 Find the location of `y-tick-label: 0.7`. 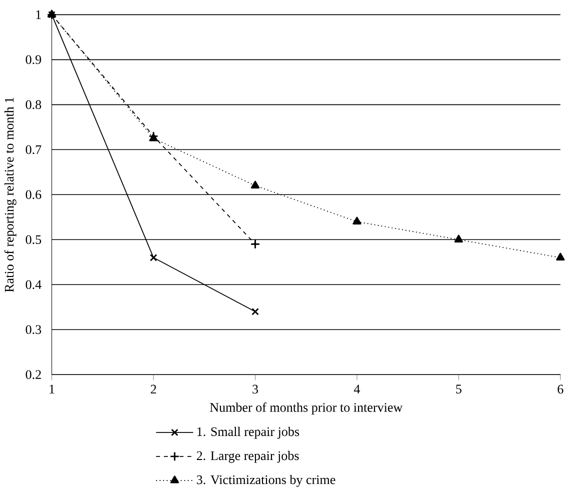

y-tick-label: 0.7 is located at coordinates (34, 149).